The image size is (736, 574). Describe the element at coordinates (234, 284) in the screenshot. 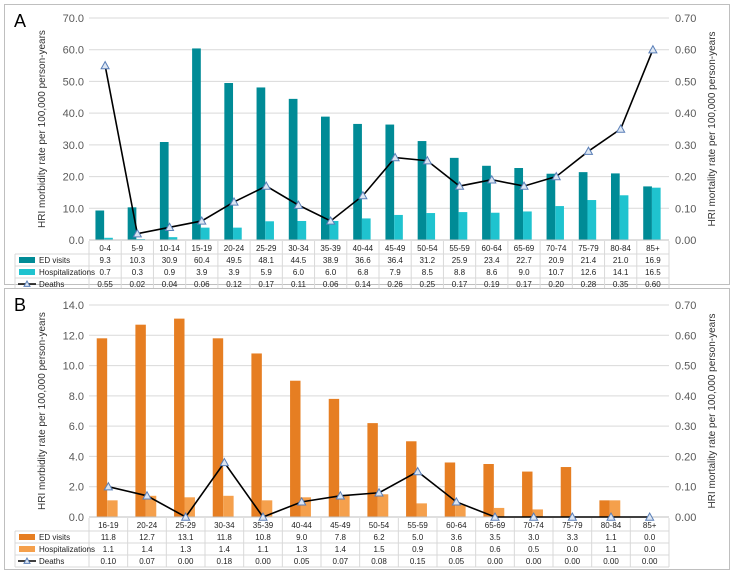

I see `a-data-label: 0.12` at that location.